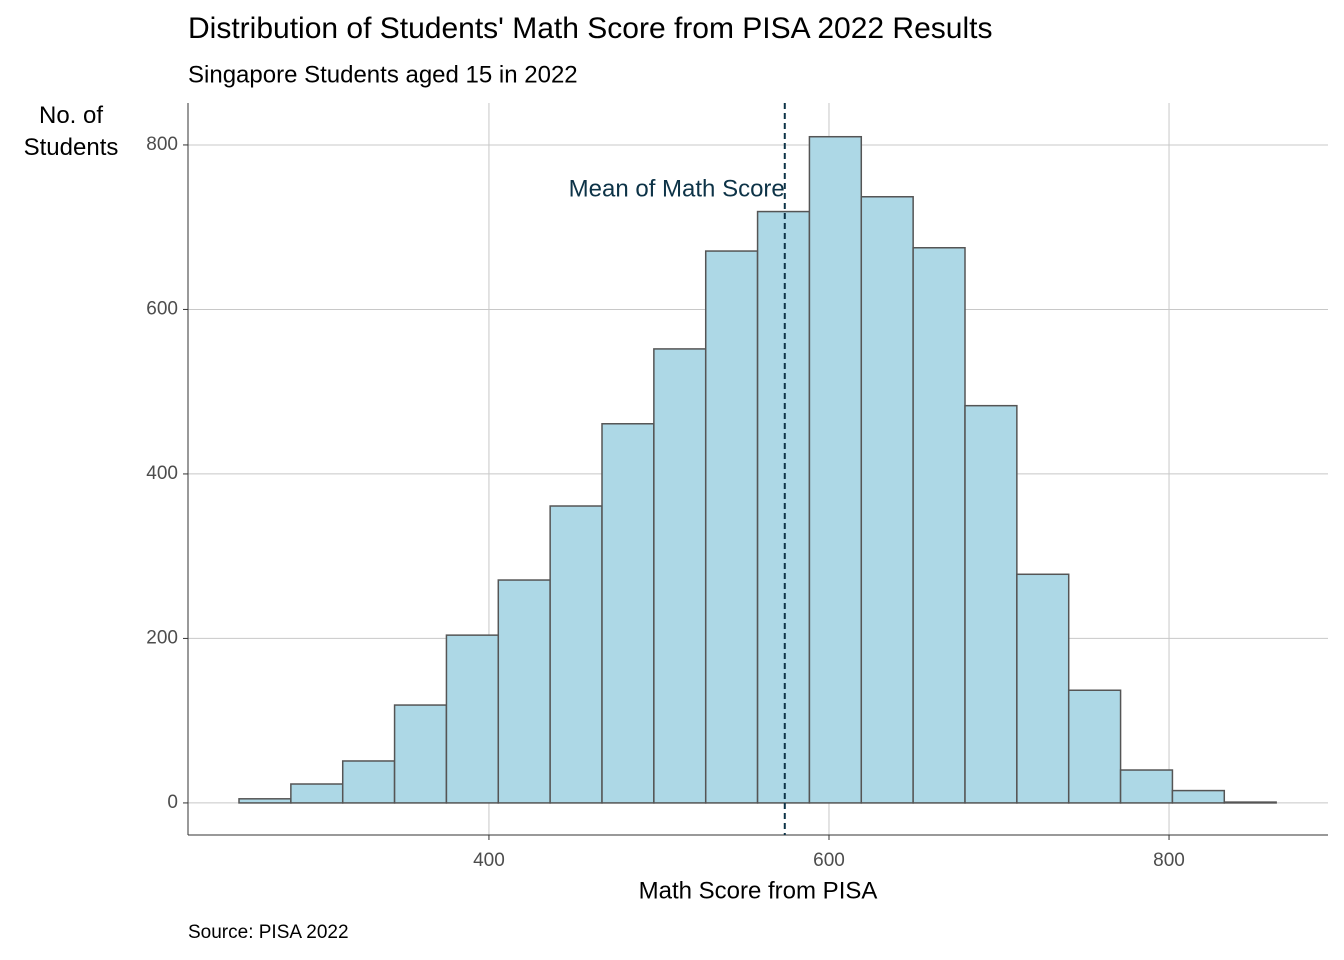 The height and width of the screenshot is (960, 1344). Describe the element at coordinates (268, 932) in the screenshot. I see `caption: Source: PISA 2022` at that location.